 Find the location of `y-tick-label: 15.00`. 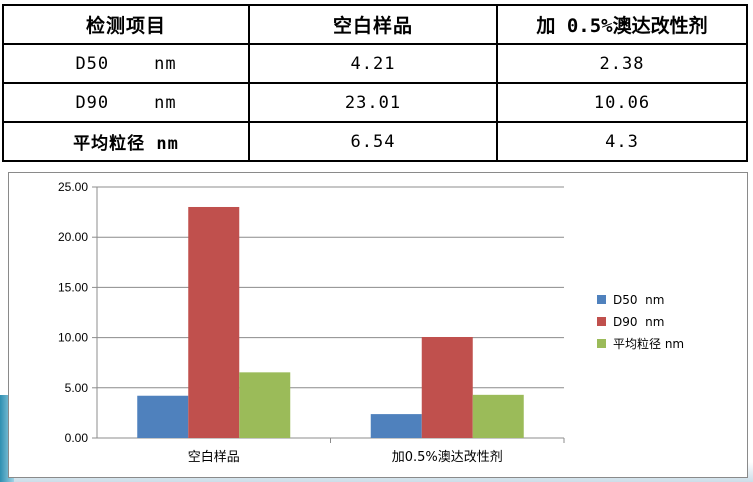

y-tick-label: 15.00 is located at coordinates (73, 287).